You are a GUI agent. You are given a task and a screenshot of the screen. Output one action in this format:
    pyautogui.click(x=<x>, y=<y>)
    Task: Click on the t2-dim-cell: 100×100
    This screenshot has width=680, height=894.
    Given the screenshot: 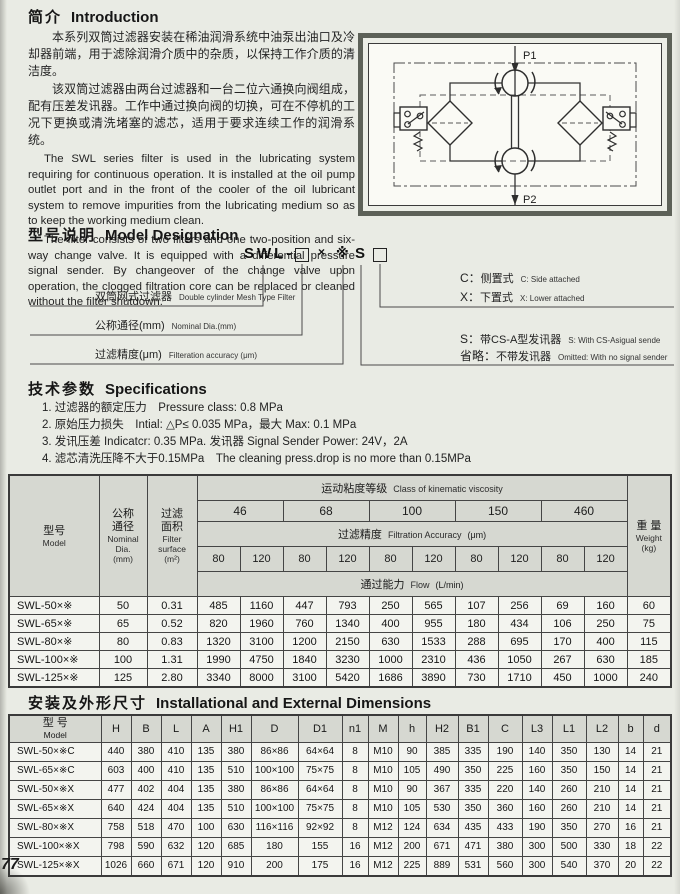 What is the action you would take?
    pyautogui.click(x=274, y=770)
    